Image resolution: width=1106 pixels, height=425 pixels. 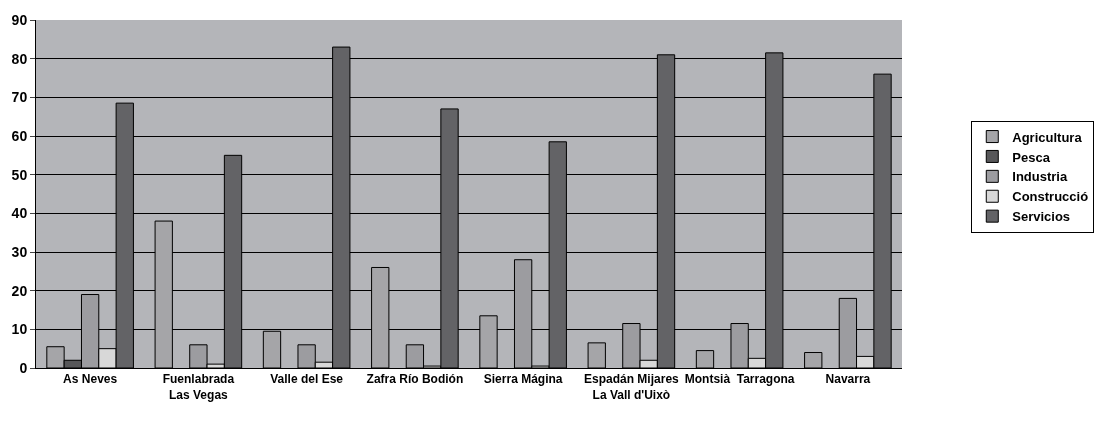 What do you see at coordinates (19, 135) in the screenshot?
I see `y-tick-label: 60` at bounding box center [19, 135].